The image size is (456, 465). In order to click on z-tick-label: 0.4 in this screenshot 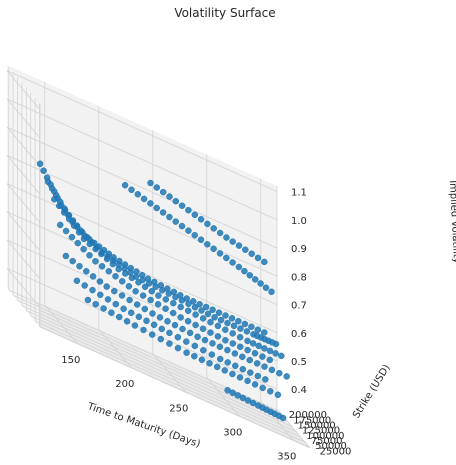, I will do `click(299, 390)`.